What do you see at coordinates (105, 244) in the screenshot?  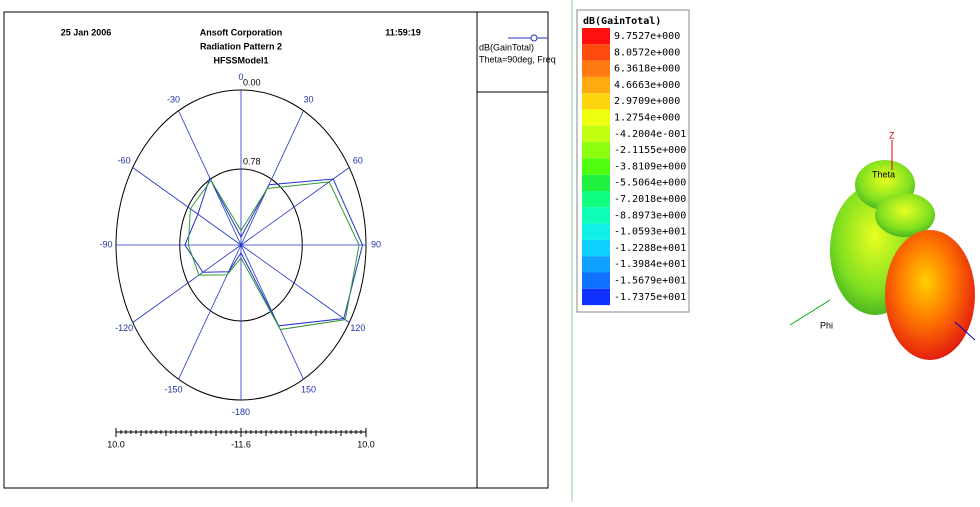 I see `theta-tick-label: -90` at bounding box center [105, 244].